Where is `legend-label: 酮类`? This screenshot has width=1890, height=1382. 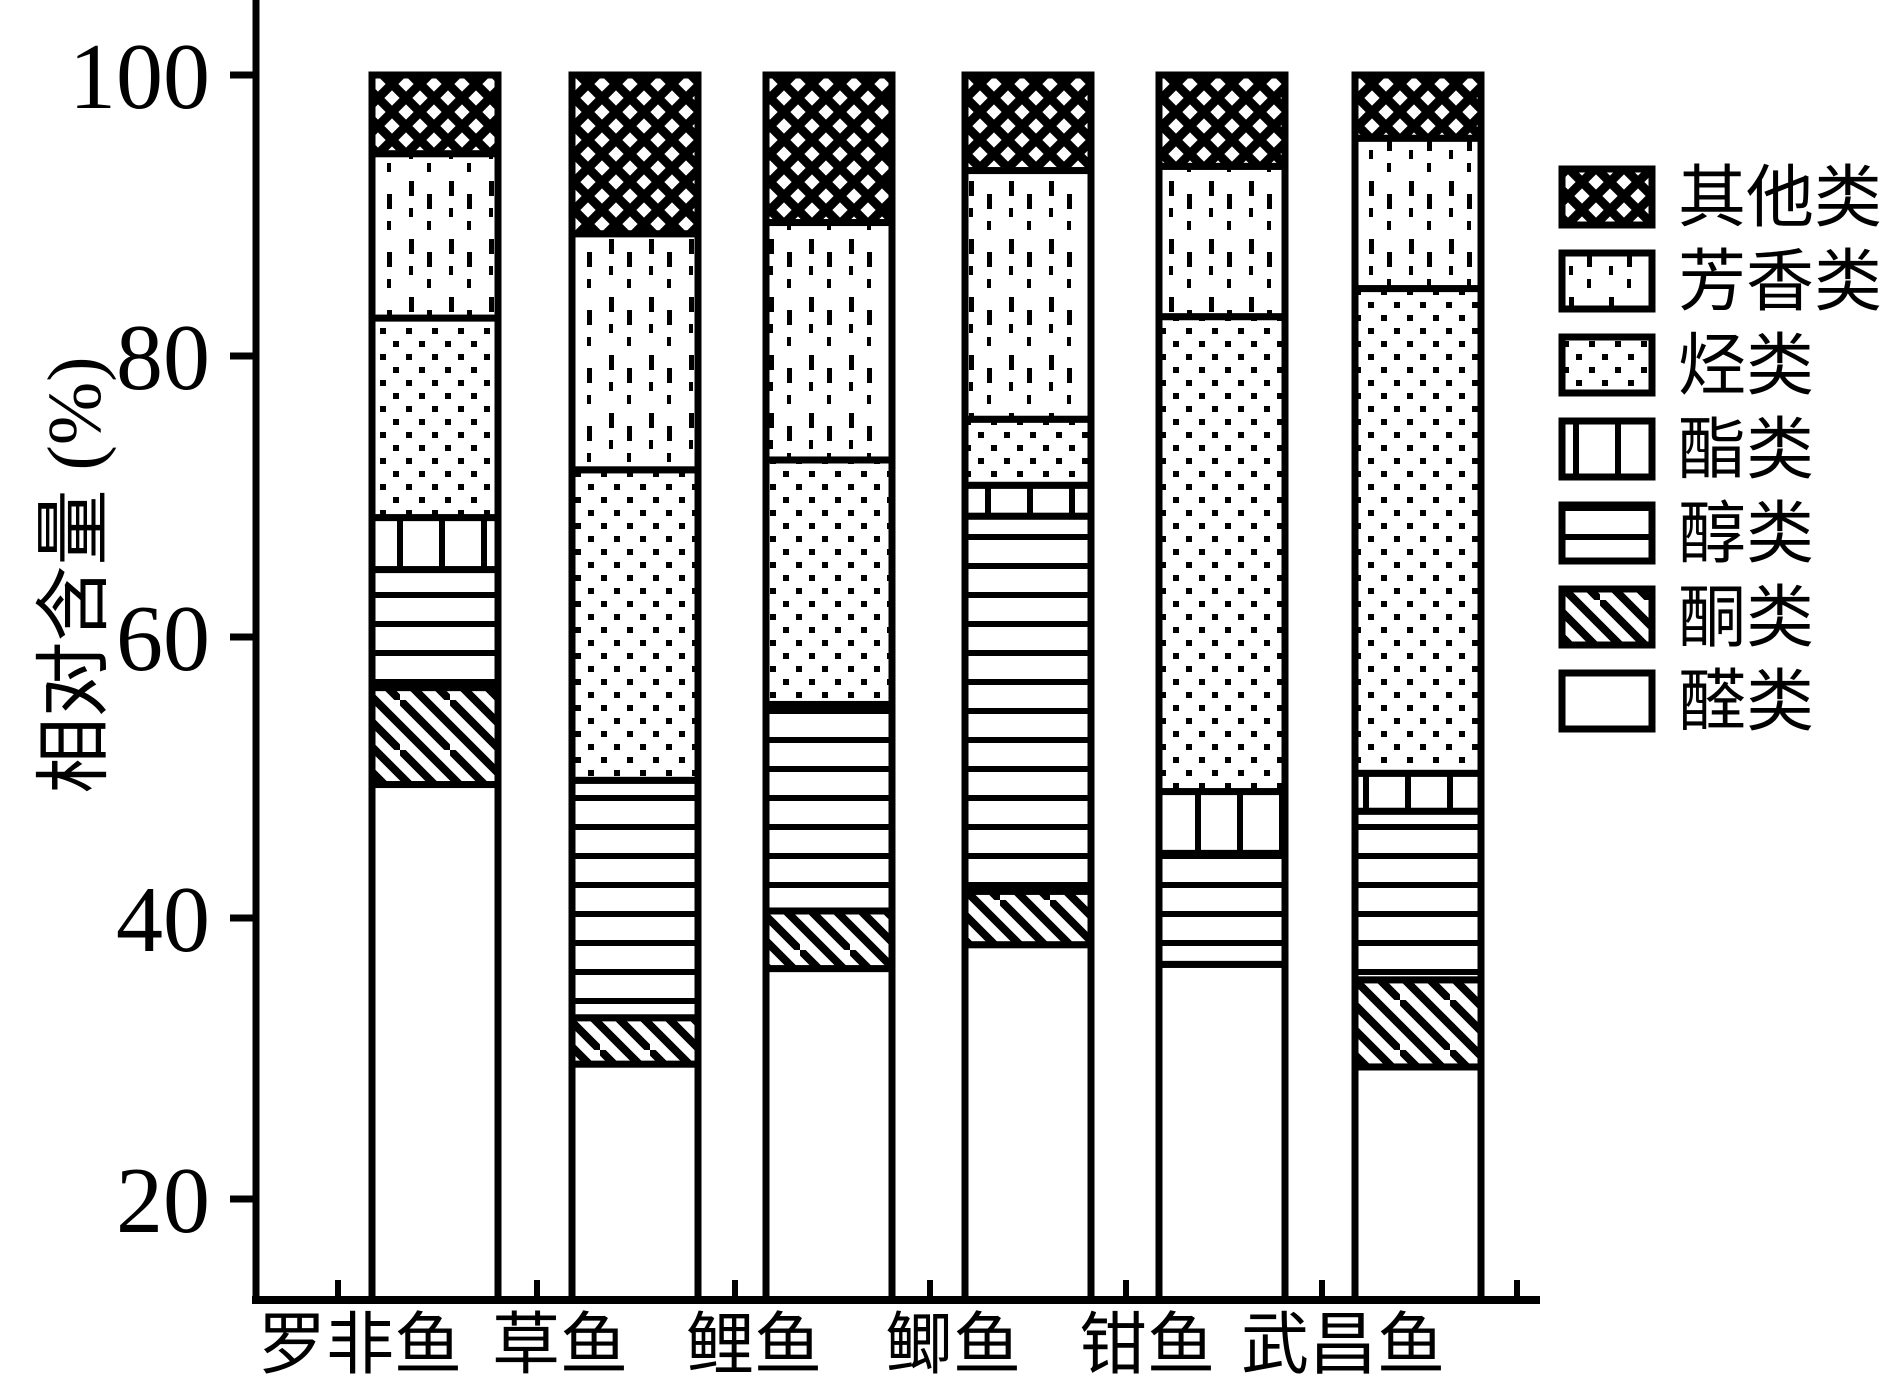 legend-label: 酮类 is located at coordinates (1746, 618).